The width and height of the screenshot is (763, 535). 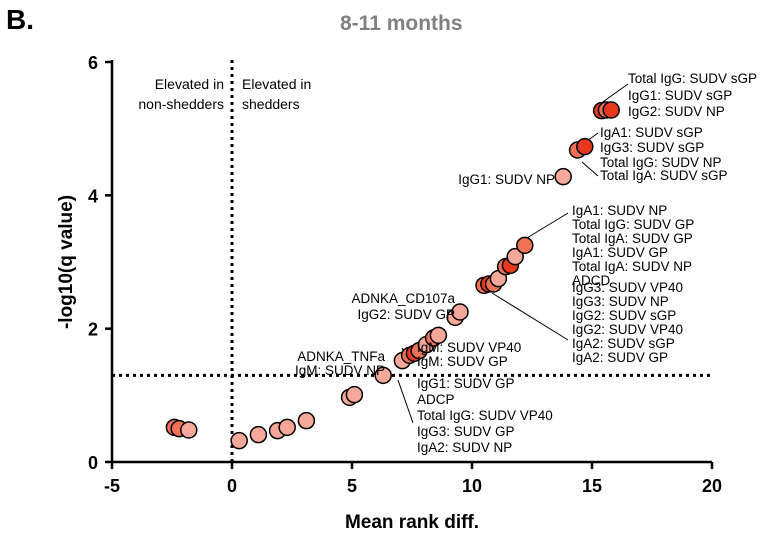 What do you see at coordinates (66, 262) in the screenshot?
I see `y-axis-label: -log10(q value)` at bounding box center [66, 262].